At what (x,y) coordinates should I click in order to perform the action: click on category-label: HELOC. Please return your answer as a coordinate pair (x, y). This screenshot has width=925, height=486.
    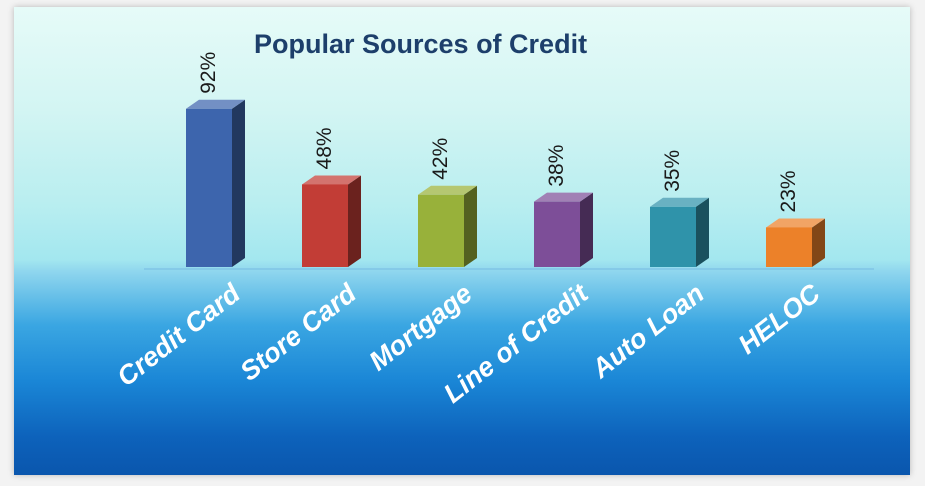
    Looking at the image, I should click on (779, 319).